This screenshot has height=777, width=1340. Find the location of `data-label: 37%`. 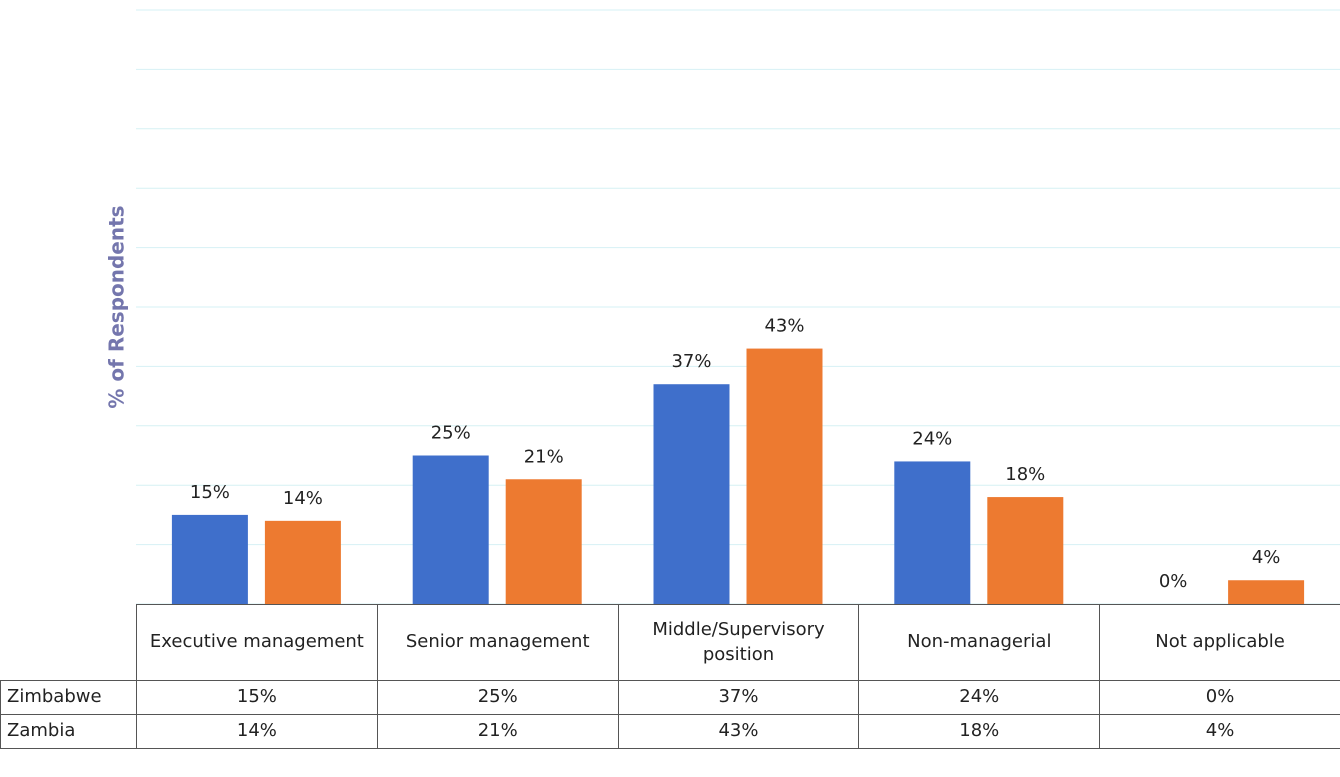

data-label: 37% is located at coordinates (691, 361).